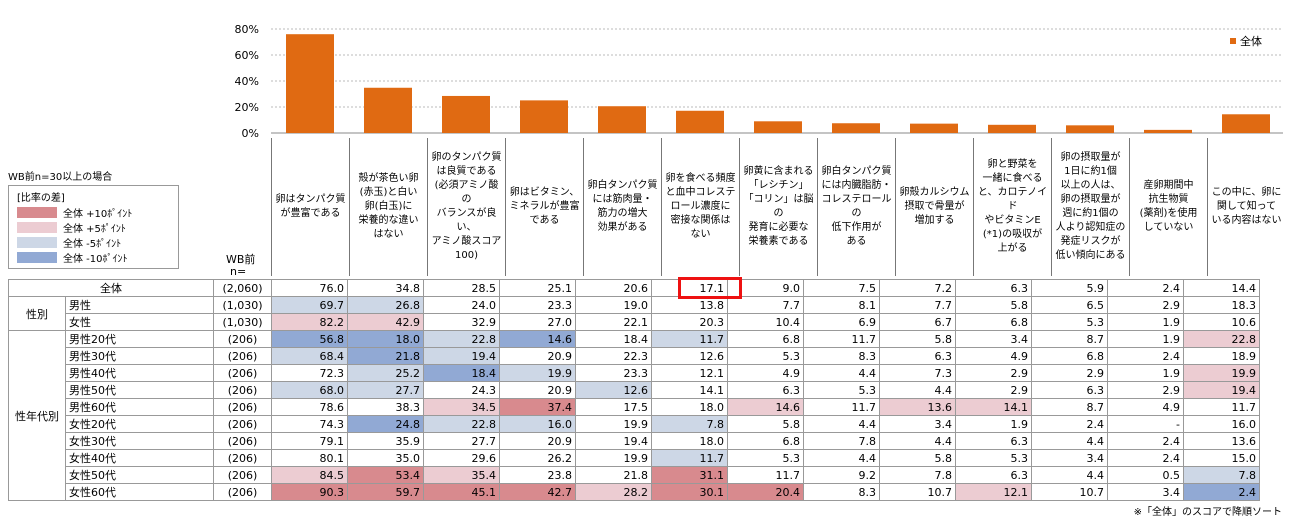 Image resolution: width=1300 pixels, height=520 pixels. What do you see at coordinates (74, 213) in the screenshot?
I see `legend-plus10: 全体 +10ﾎﾟｲﾝﾄ` at bounding box center [74, 213].